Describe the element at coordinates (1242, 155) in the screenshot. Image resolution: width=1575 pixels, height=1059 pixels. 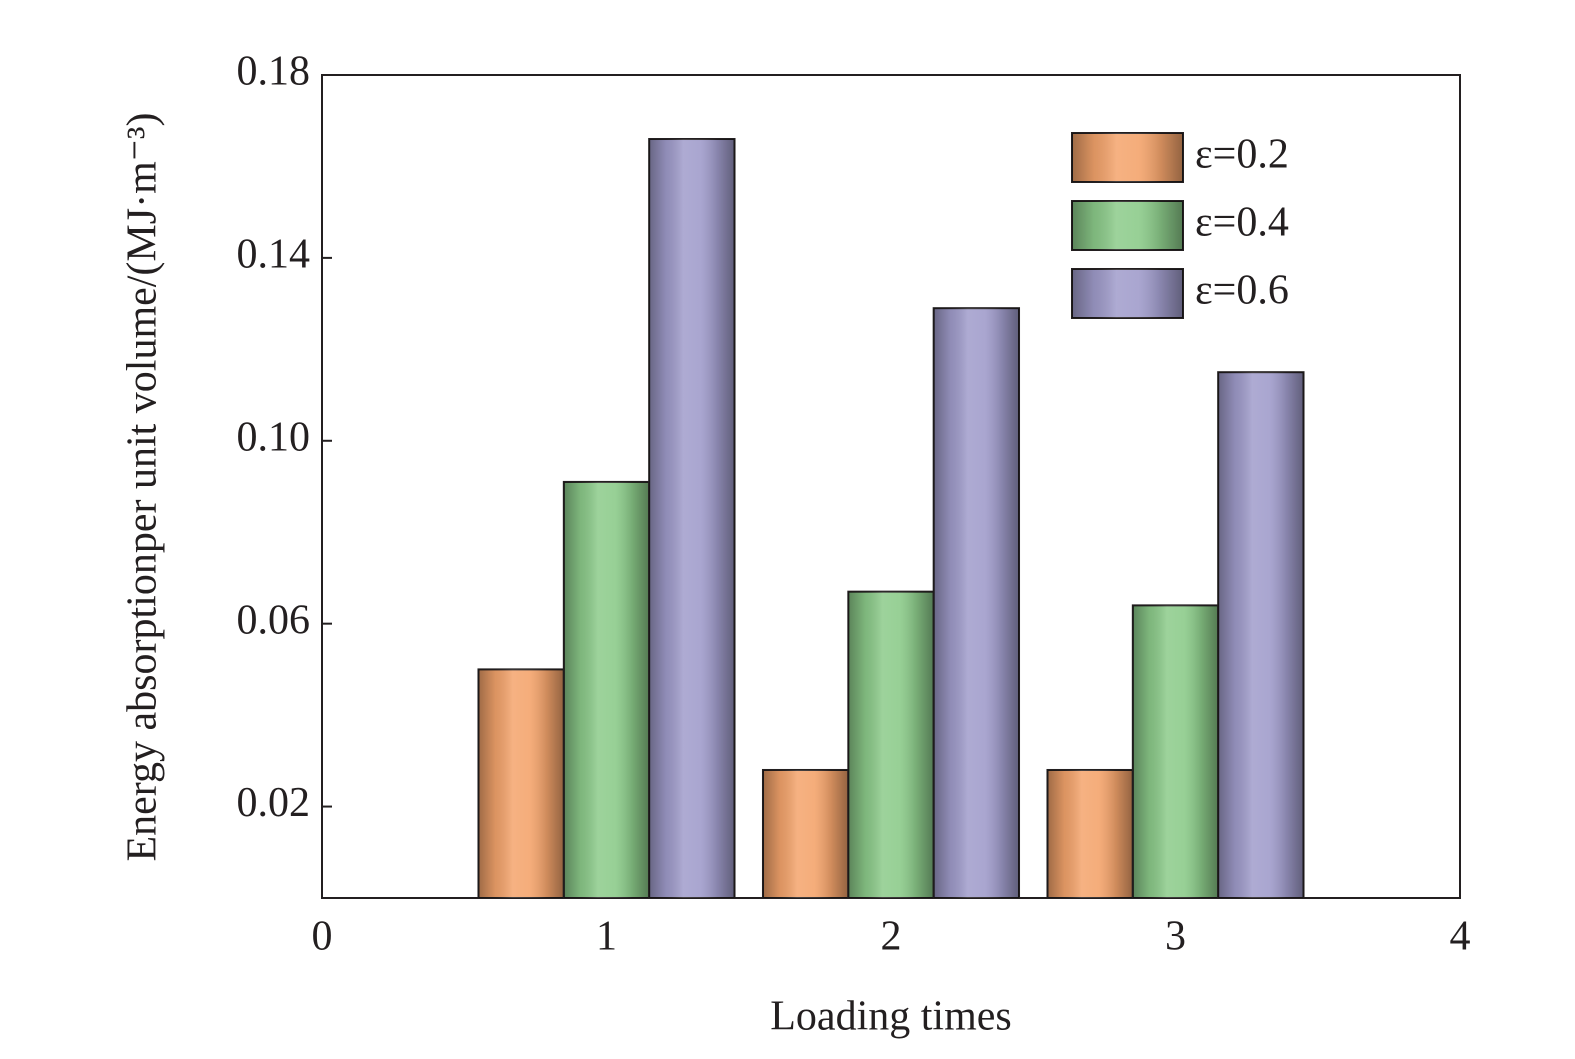
I see `legend-label: ε=0.2` at that location.